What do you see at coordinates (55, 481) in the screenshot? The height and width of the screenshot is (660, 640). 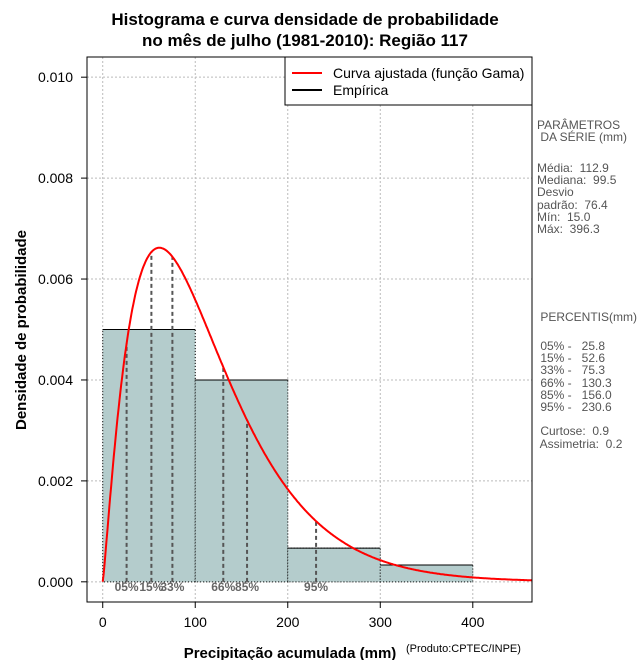 I see `y-tick-label: 0.002` at bounding box center [55, 481].